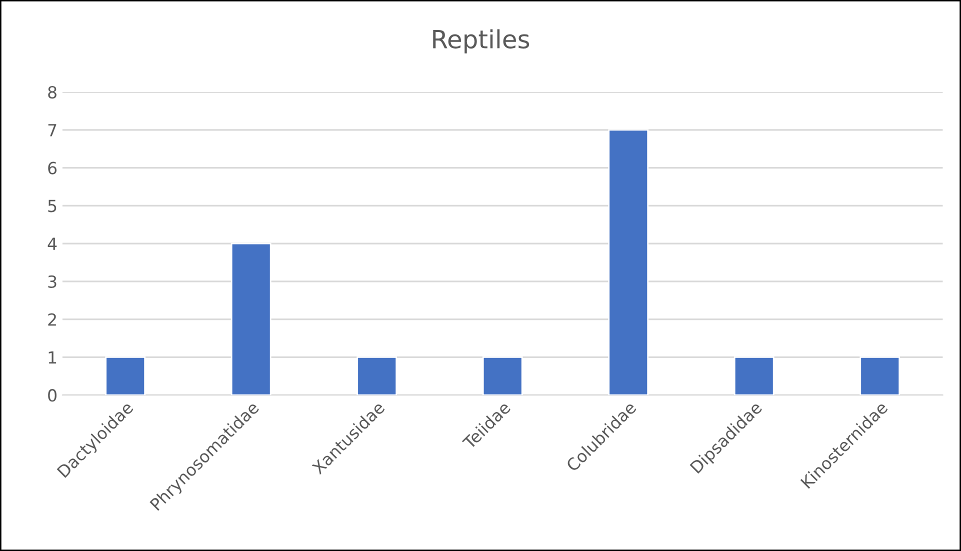 The width and height of the screenshot is (961, 551). I want to click on y-tick-label: 0, so click(52, 395).